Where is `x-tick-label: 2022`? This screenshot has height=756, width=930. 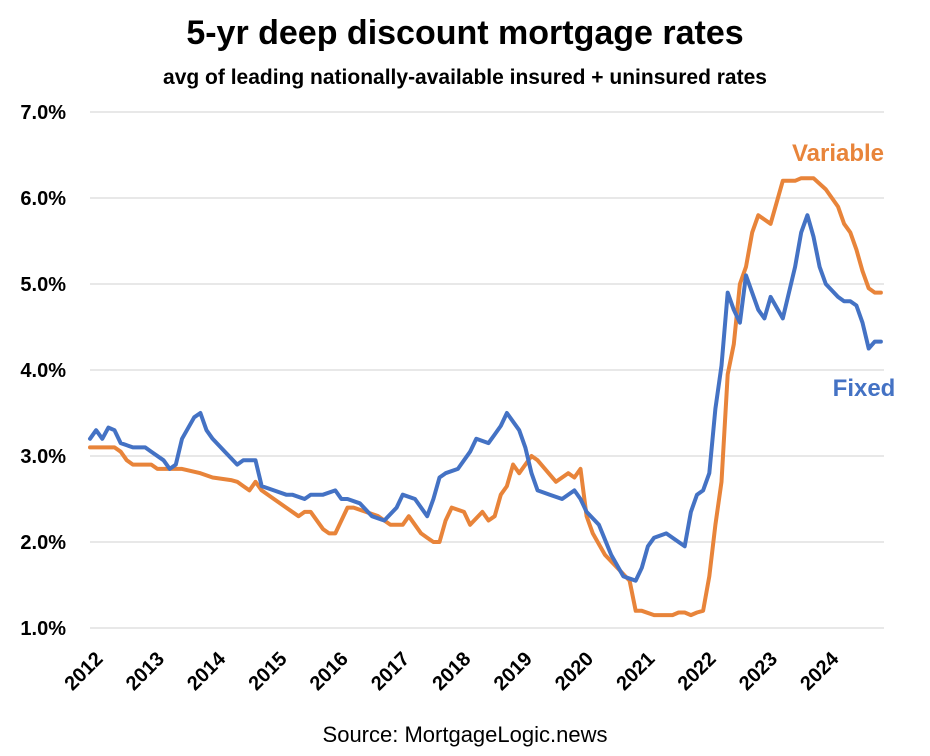
x-tick-label: 2022 is located at coordinates (697, 671).